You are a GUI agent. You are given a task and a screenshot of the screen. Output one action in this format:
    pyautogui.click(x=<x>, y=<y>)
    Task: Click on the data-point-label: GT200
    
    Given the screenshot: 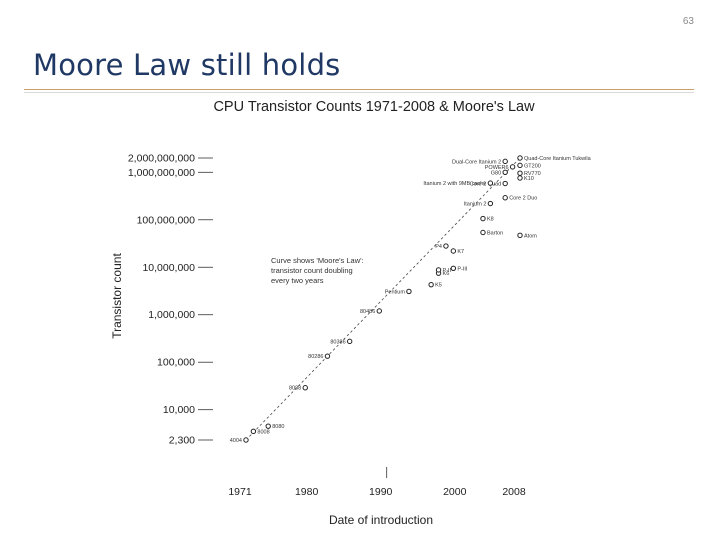 What is the action you would take?
    pyautogui.click(x=532, y=166)
    